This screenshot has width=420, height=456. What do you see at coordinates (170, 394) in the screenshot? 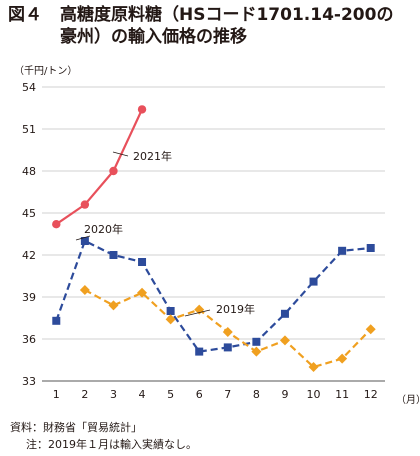
I see `x-tick-label: 5` at bounding box center [170, 394].